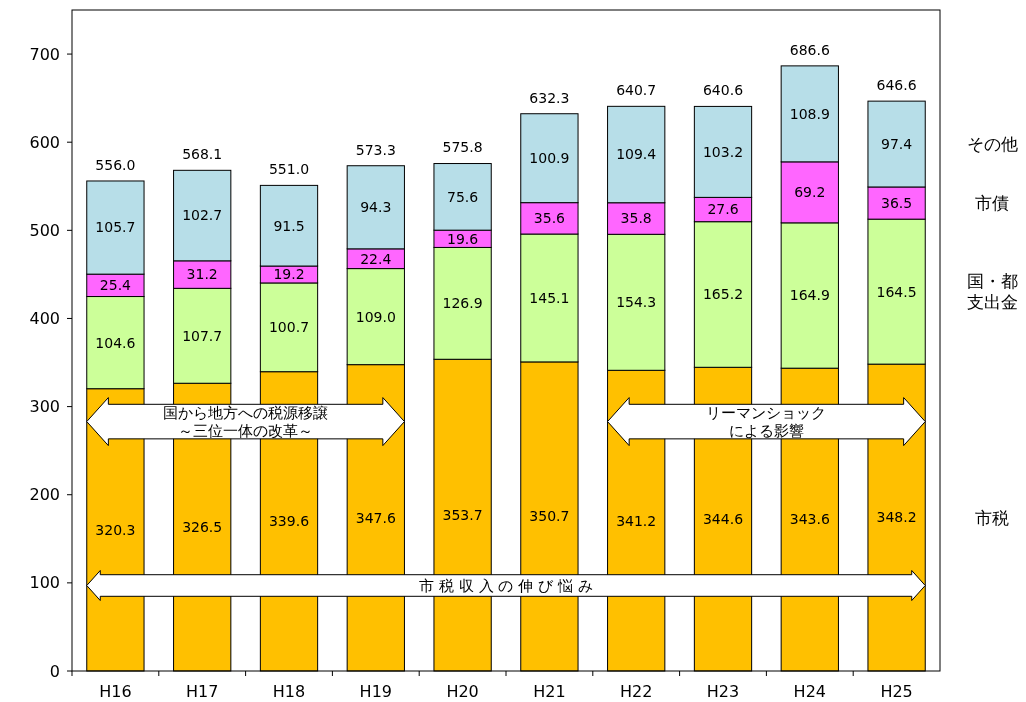 This screenshot has width=1026, height=702. What do you see at coordinates (375, 316) in the screenshot?
I see `data-label: 109.0` at bounding box center [375, 316].